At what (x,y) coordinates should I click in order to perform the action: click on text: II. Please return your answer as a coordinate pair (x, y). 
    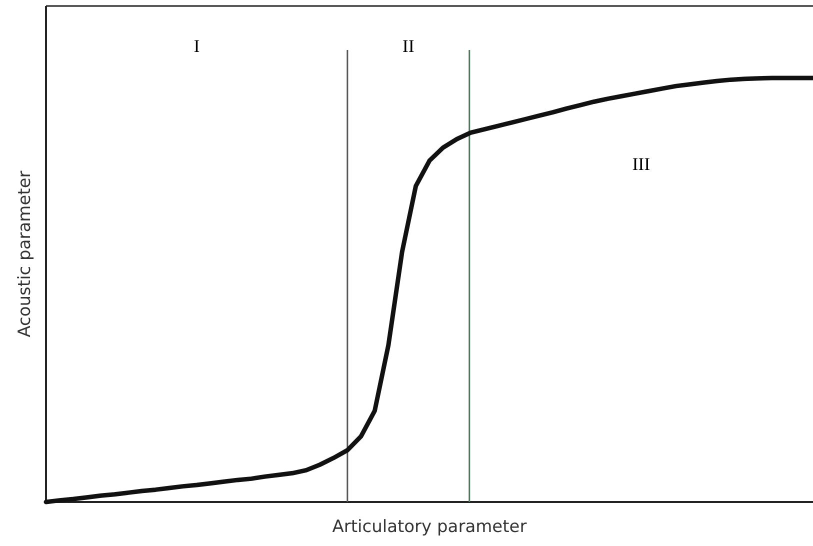
    Looking at the image, I should click on (408, 46).